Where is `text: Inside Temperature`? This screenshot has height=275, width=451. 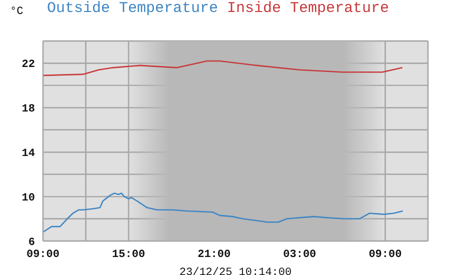
text: Inside Temperature is located at coordinates (308, 8).